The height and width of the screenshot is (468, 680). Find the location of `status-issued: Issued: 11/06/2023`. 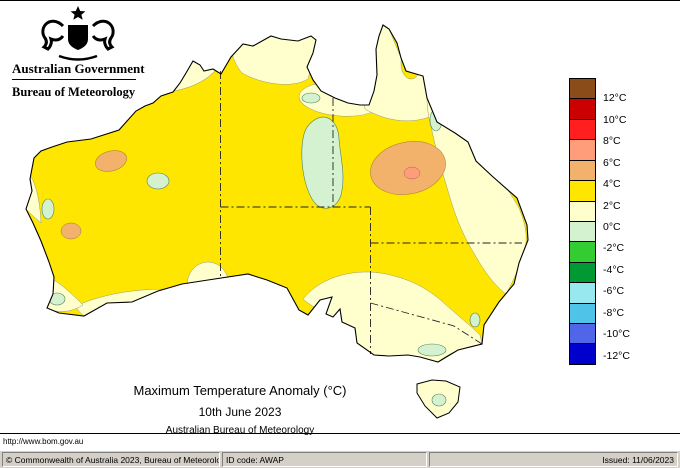

status-issued: Issued: 11/06/2023 is located at coordinates (553, 459).